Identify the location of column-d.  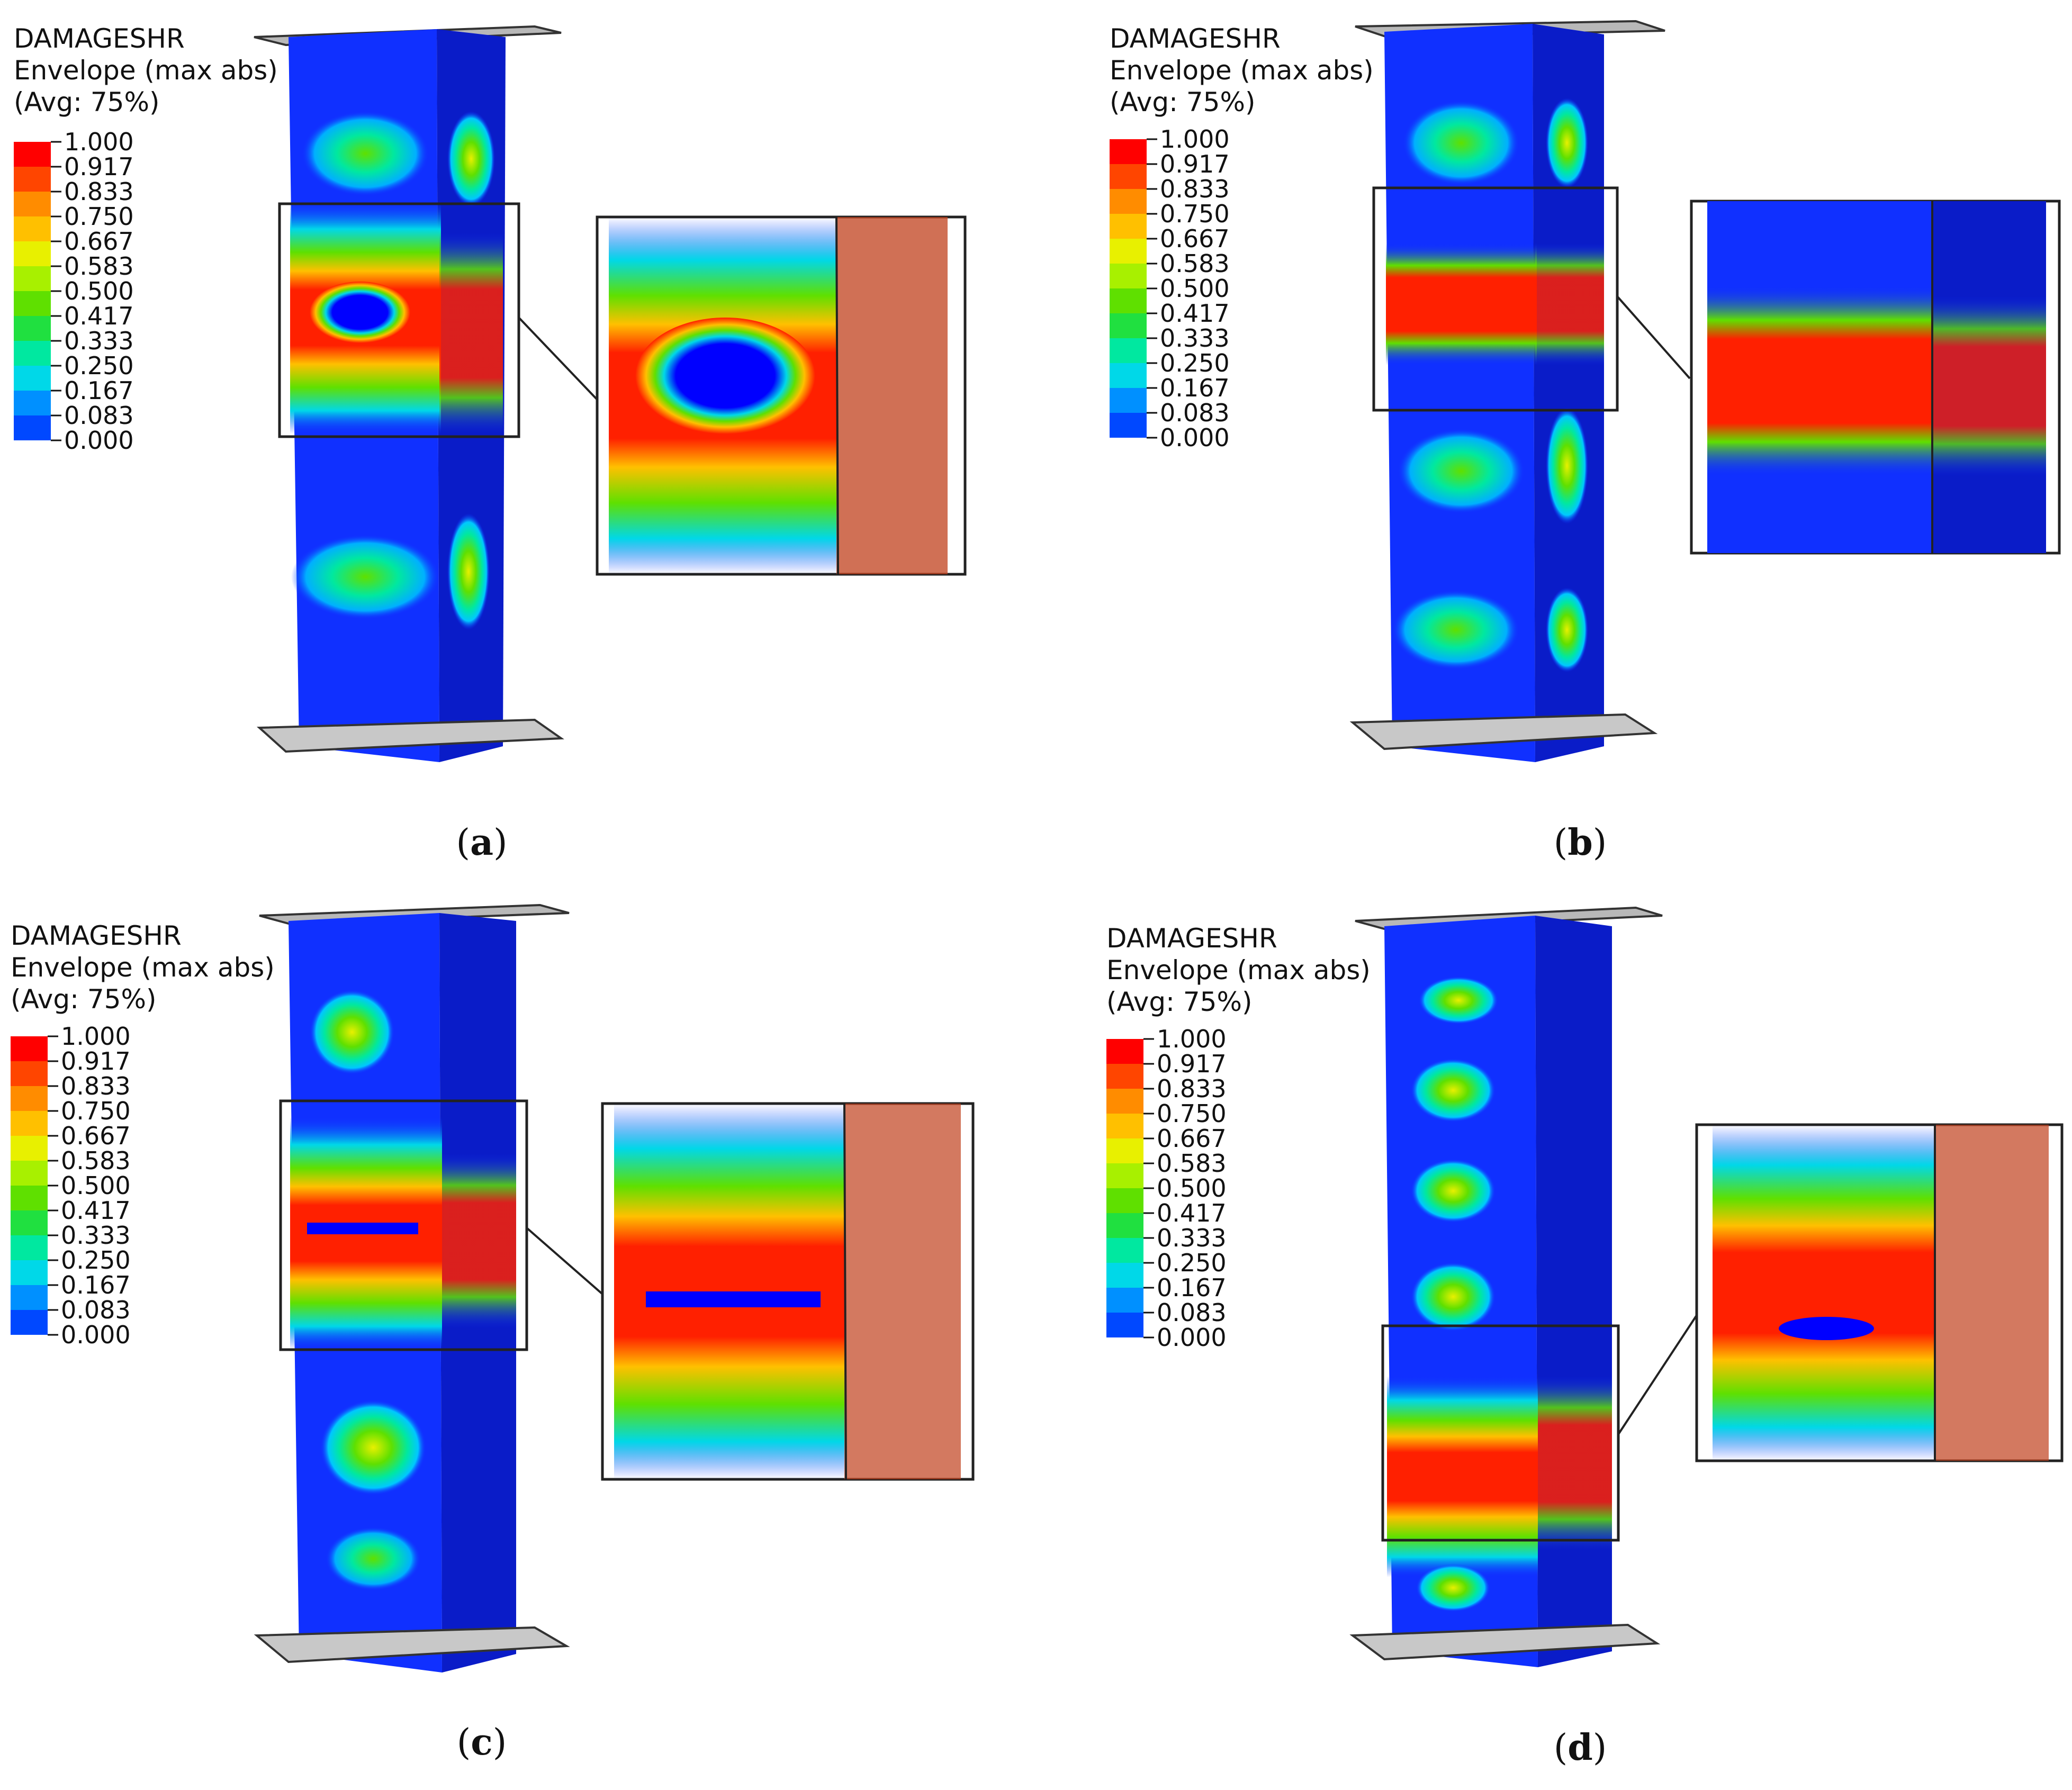
(1523, 1286).